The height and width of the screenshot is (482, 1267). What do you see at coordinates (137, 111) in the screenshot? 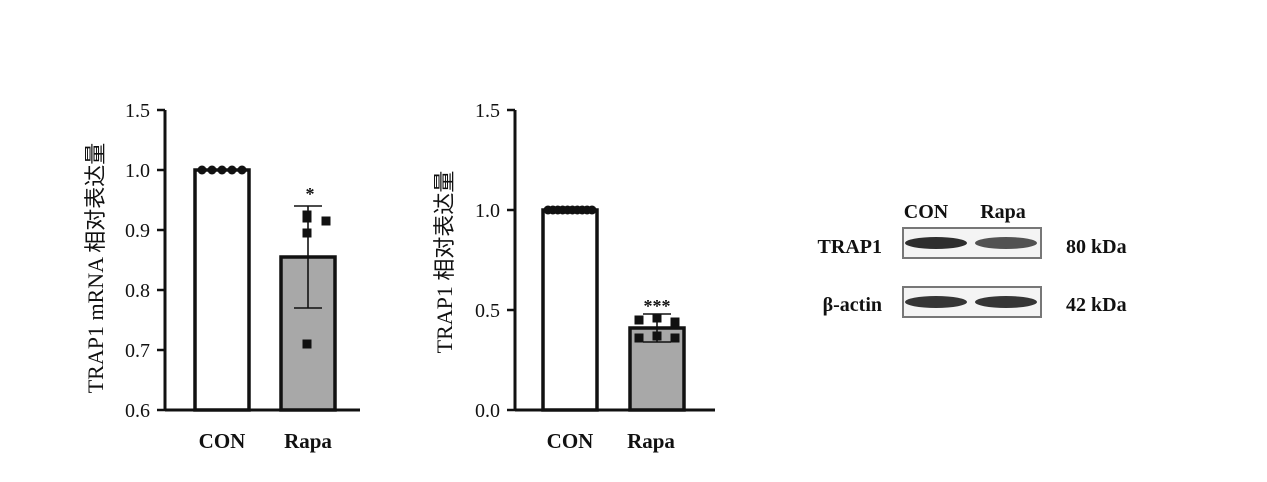
I see `chart-1-y-tick-label: 1.5` at bounding box center [137, 111].